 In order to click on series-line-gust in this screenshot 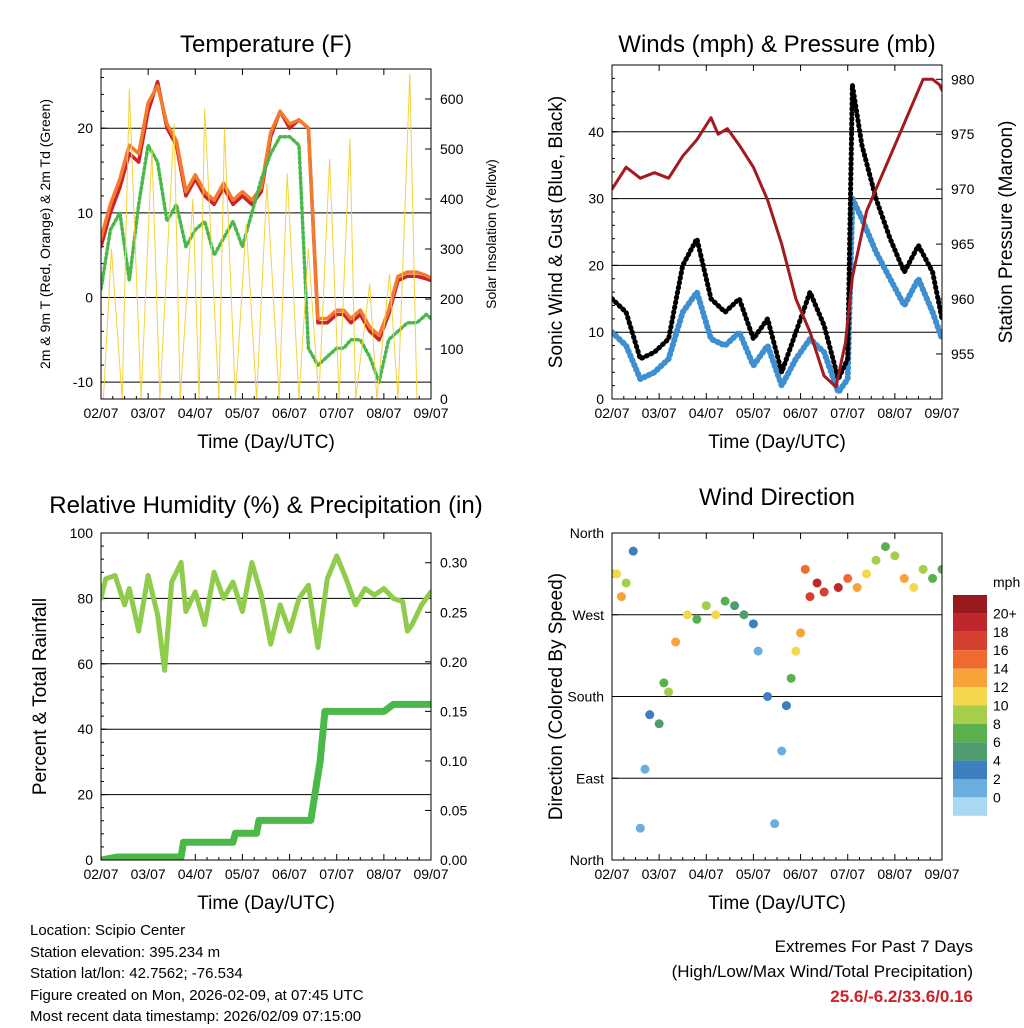, I will do `click(777, 232)`.